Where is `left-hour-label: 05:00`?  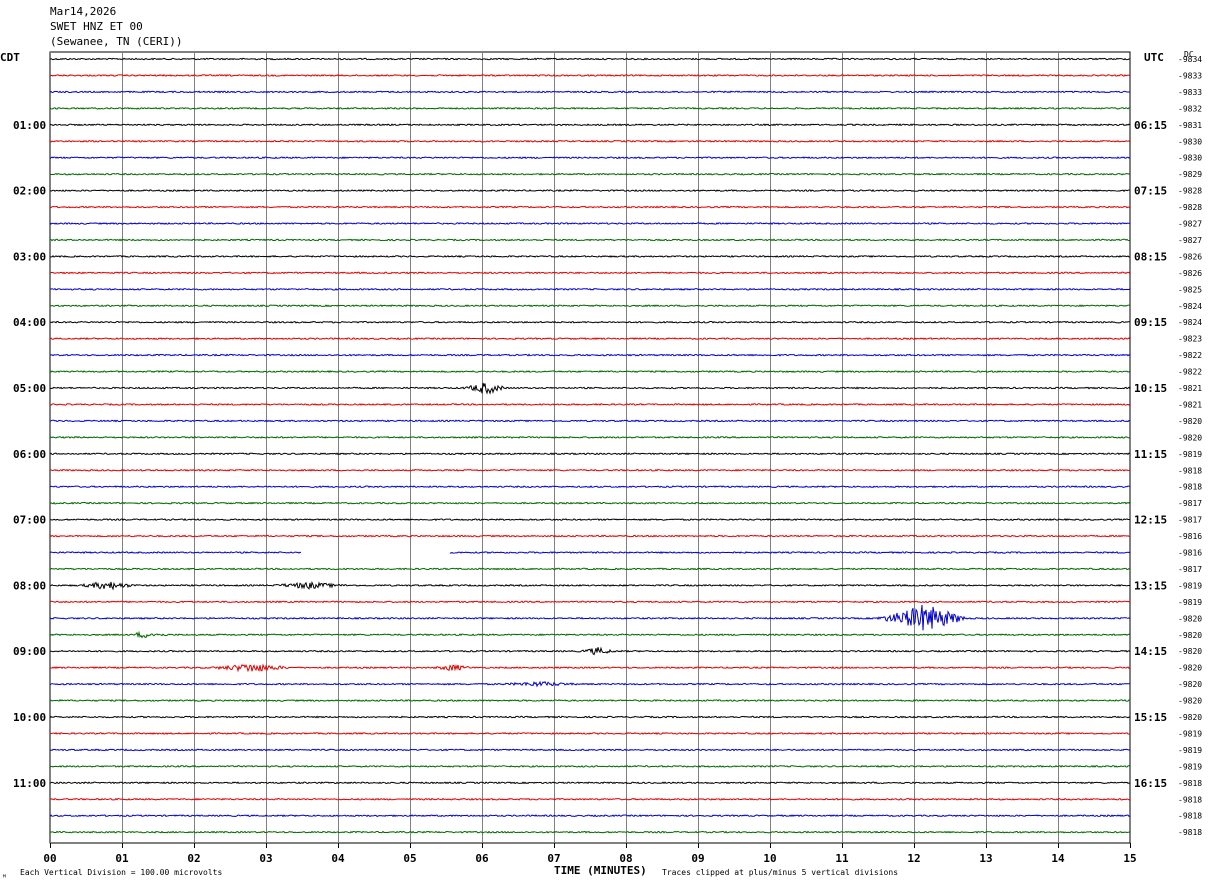
left-hour-label: 05:00 is located at coordinates (29, 388).